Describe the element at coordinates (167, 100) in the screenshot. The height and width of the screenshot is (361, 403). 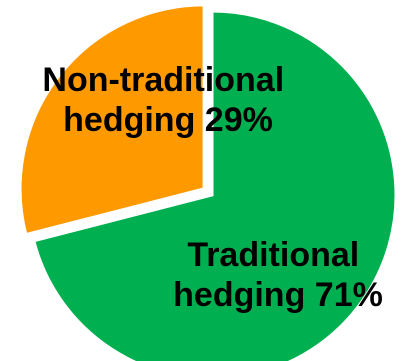
I see `slice-label-non-traditional: Non-traditional hedging 29%` at that location.